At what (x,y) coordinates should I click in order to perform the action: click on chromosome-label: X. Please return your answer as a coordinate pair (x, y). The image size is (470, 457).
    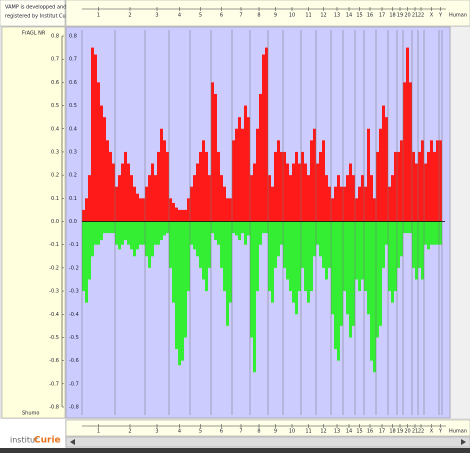
    Looking at the image, I should click on (432, 432).